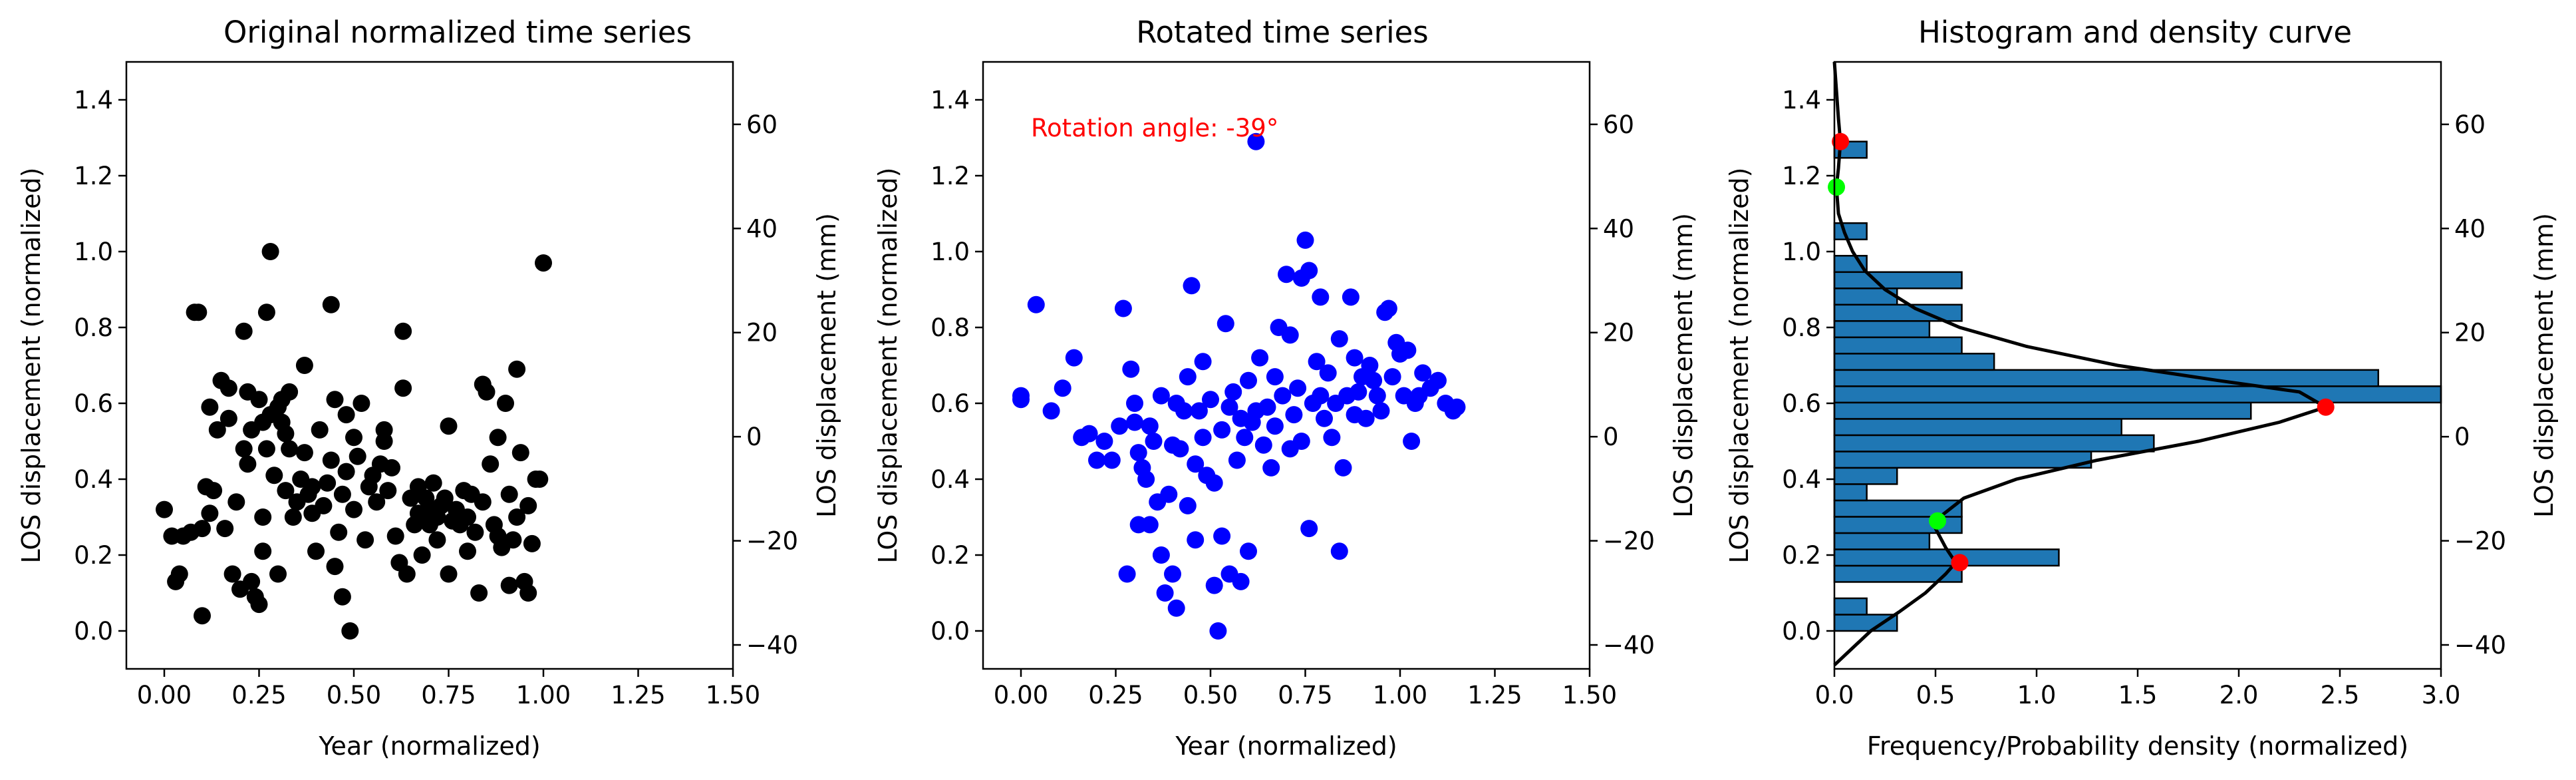 This screenshot has height=780, width=2576. What do you see at coordinates (93, 252) in the screenshot?
I see `y-tick-label: 1.0` at bounding box center [93, 252].